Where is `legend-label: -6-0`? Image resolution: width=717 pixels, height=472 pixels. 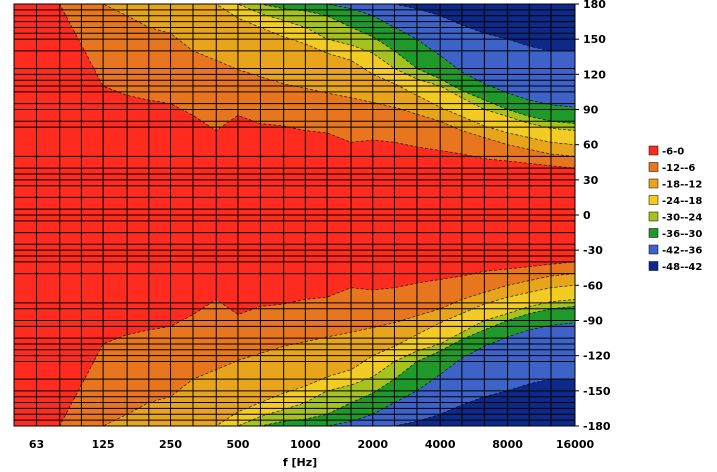
legend-label: -6-0 is located at coordinates (673, 152).